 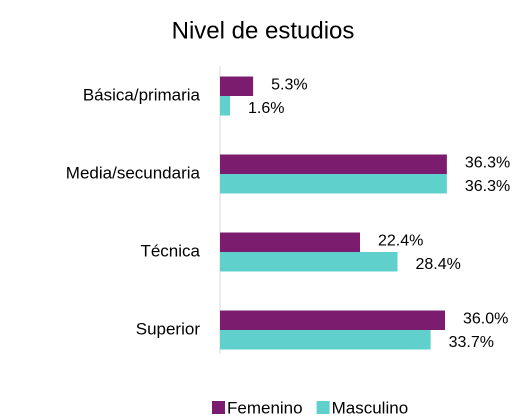 I want to click on value-label: 33.7%, so click(x=471, y=342).